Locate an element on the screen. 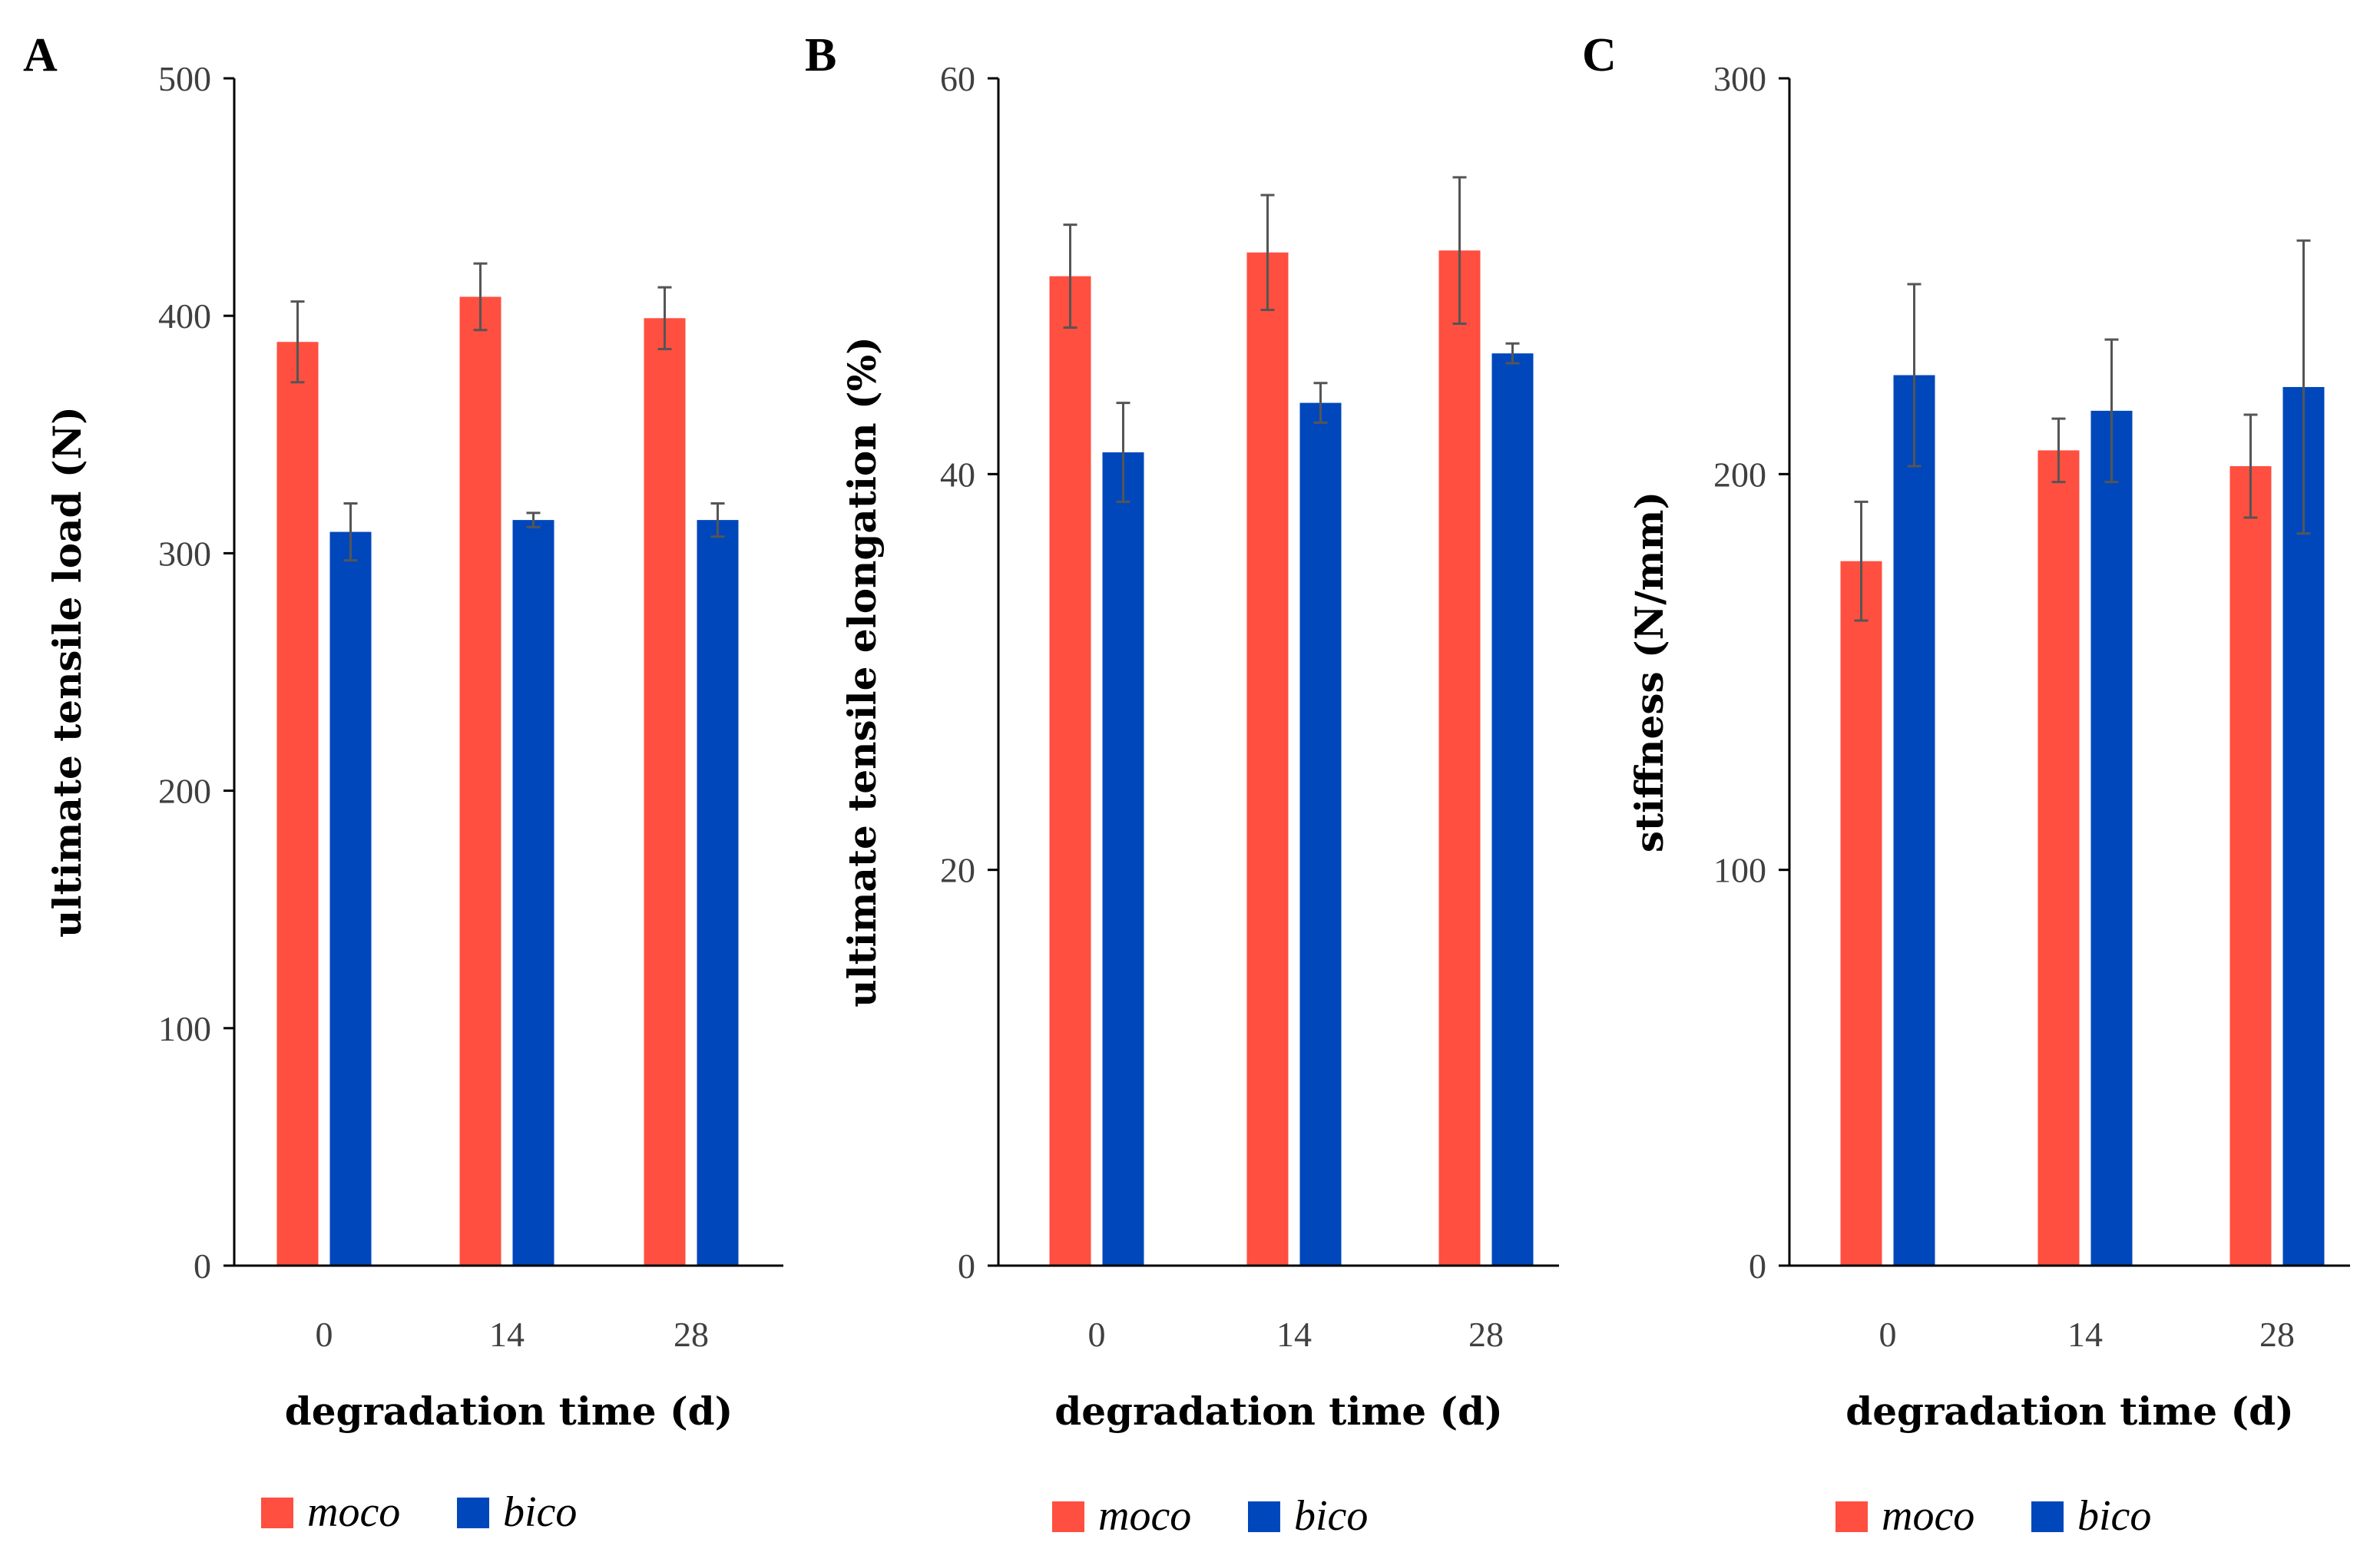  panel-letter: C is located at coordinates (1599, 55).